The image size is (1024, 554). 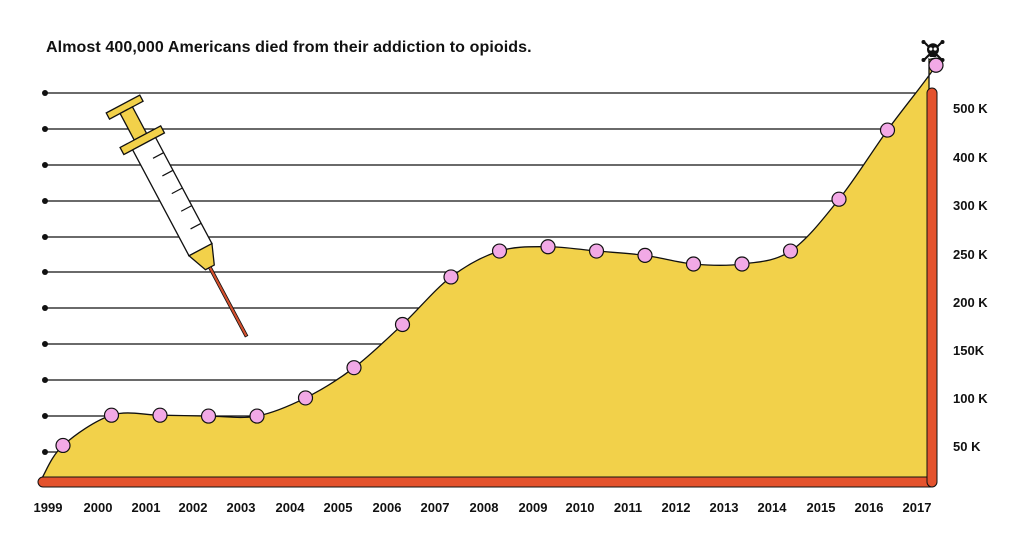 What do you see at coordinates (146, 507) in the screenshot?
I see `x-tick-label: 2001` at bounding box center [146, 507].